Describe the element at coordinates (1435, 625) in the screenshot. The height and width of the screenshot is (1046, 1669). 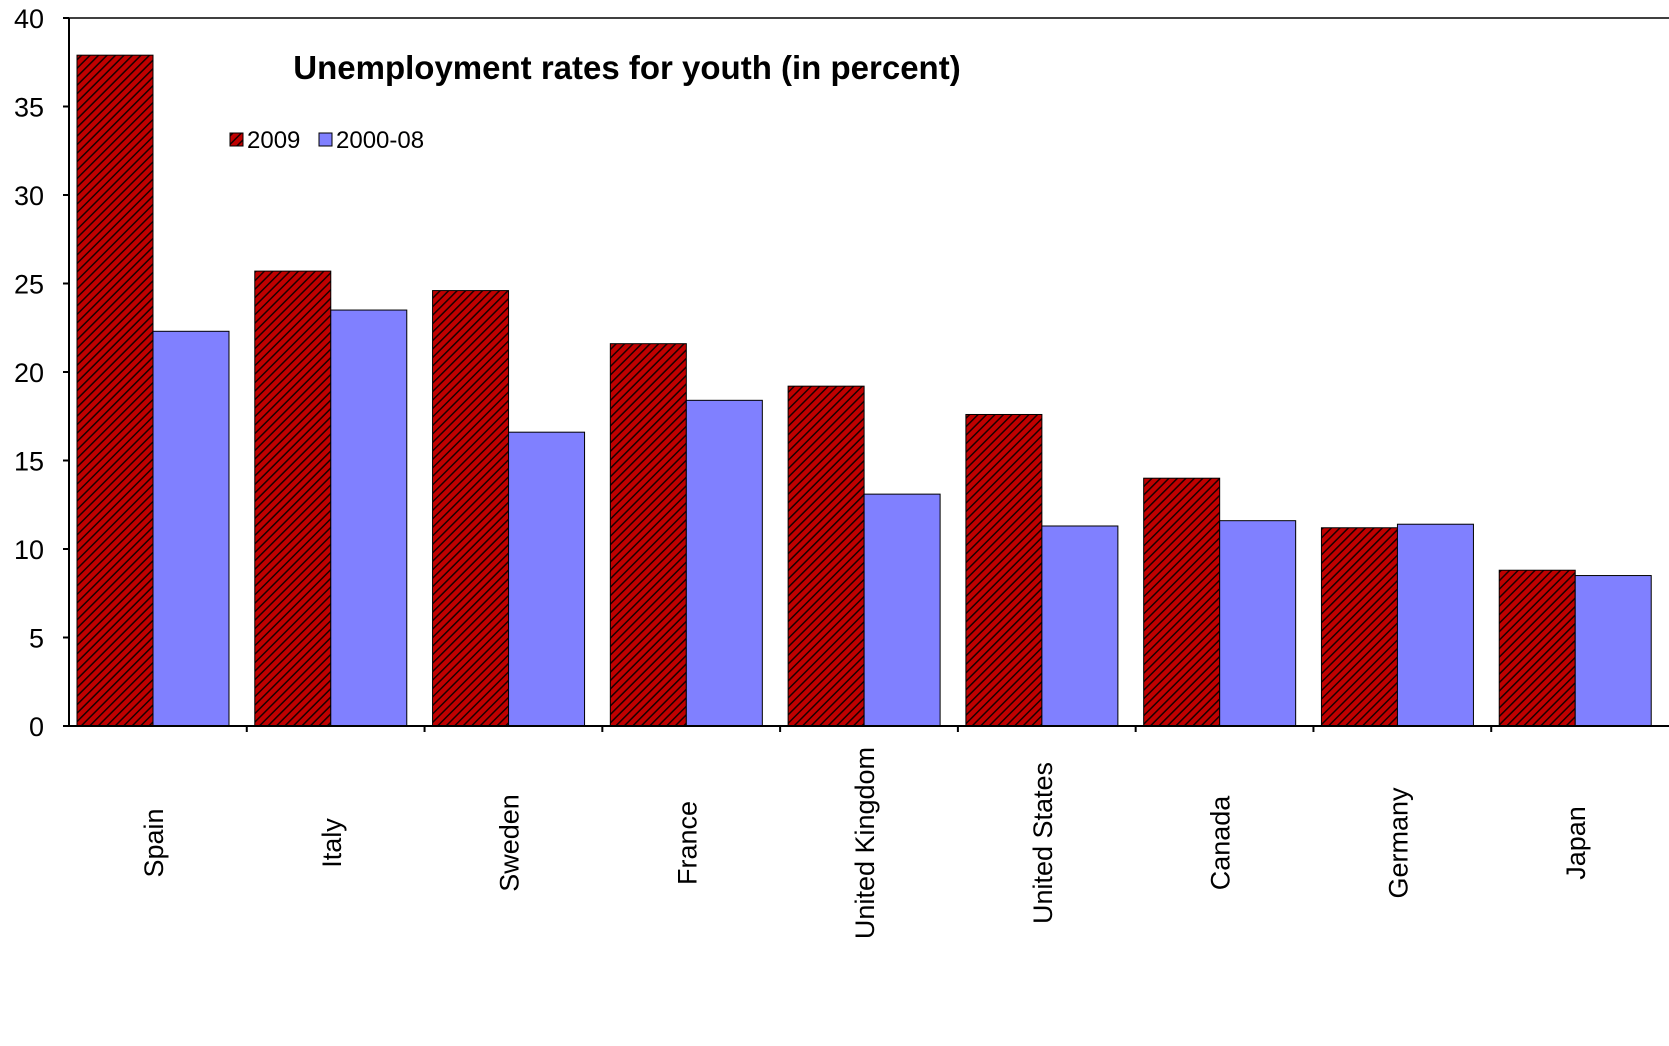
I see `bar-2000-08-germany` at that location.